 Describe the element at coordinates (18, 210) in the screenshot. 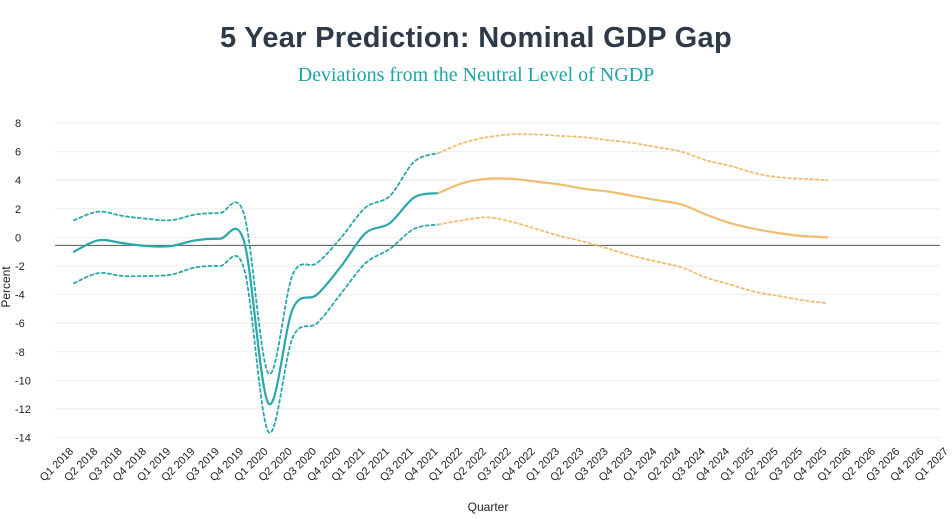

I see `y-tick-label: 2` at that location.